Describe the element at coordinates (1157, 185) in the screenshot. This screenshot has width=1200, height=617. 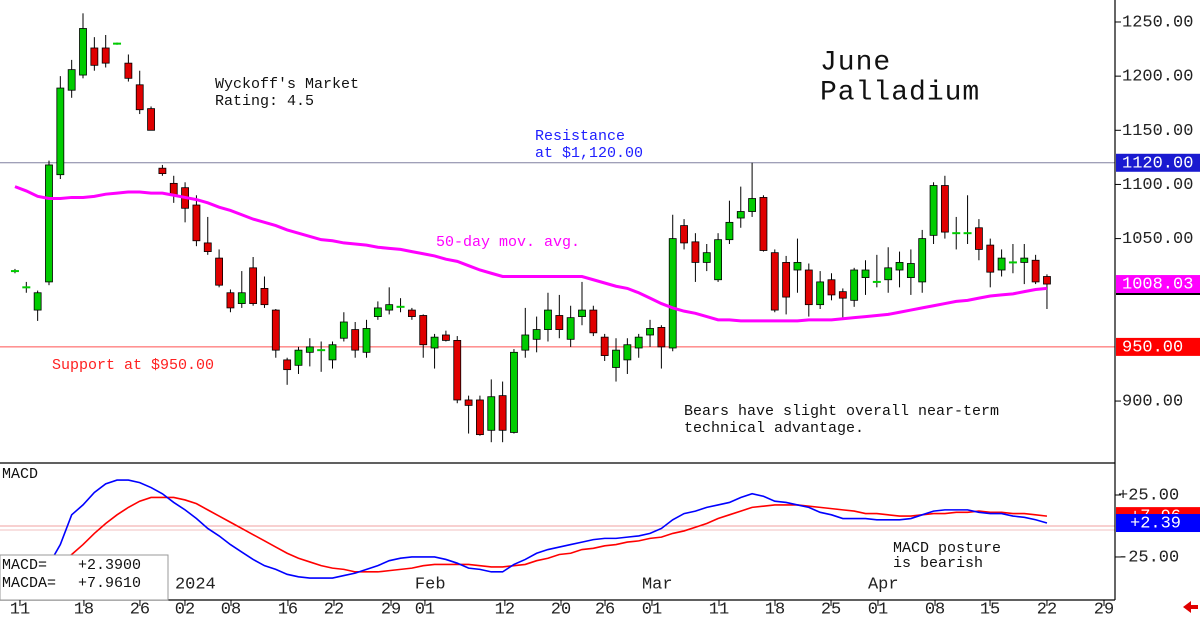
I see `y-tick-label: 1100.00` at that location.